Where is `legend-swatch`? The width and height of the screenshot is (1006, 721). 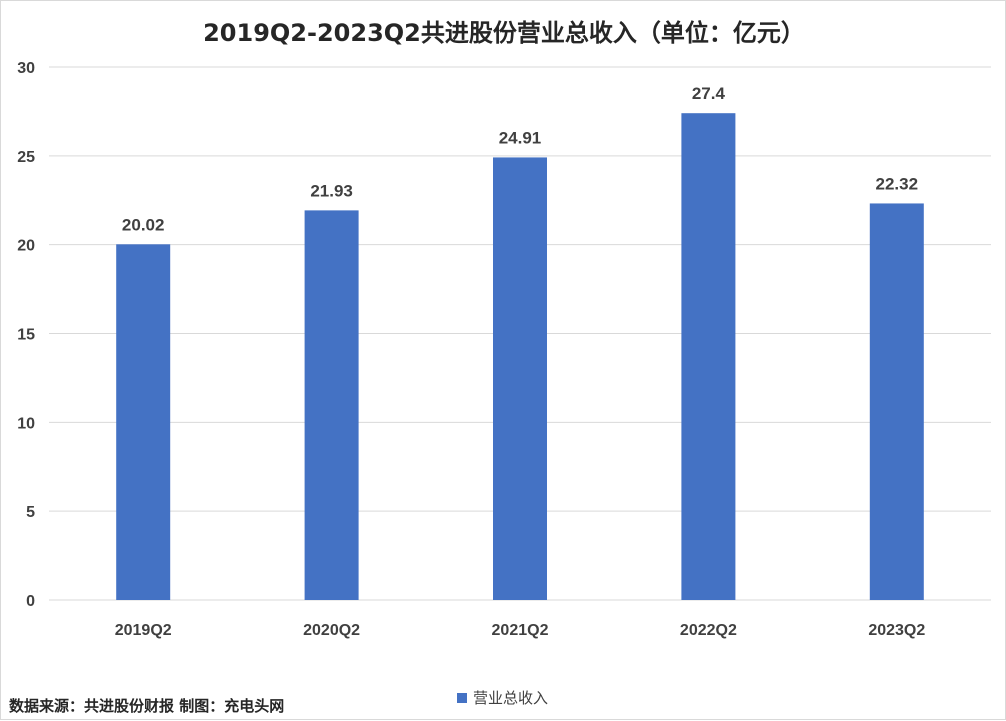
legend-swatch is located at coordinates (462, 697).